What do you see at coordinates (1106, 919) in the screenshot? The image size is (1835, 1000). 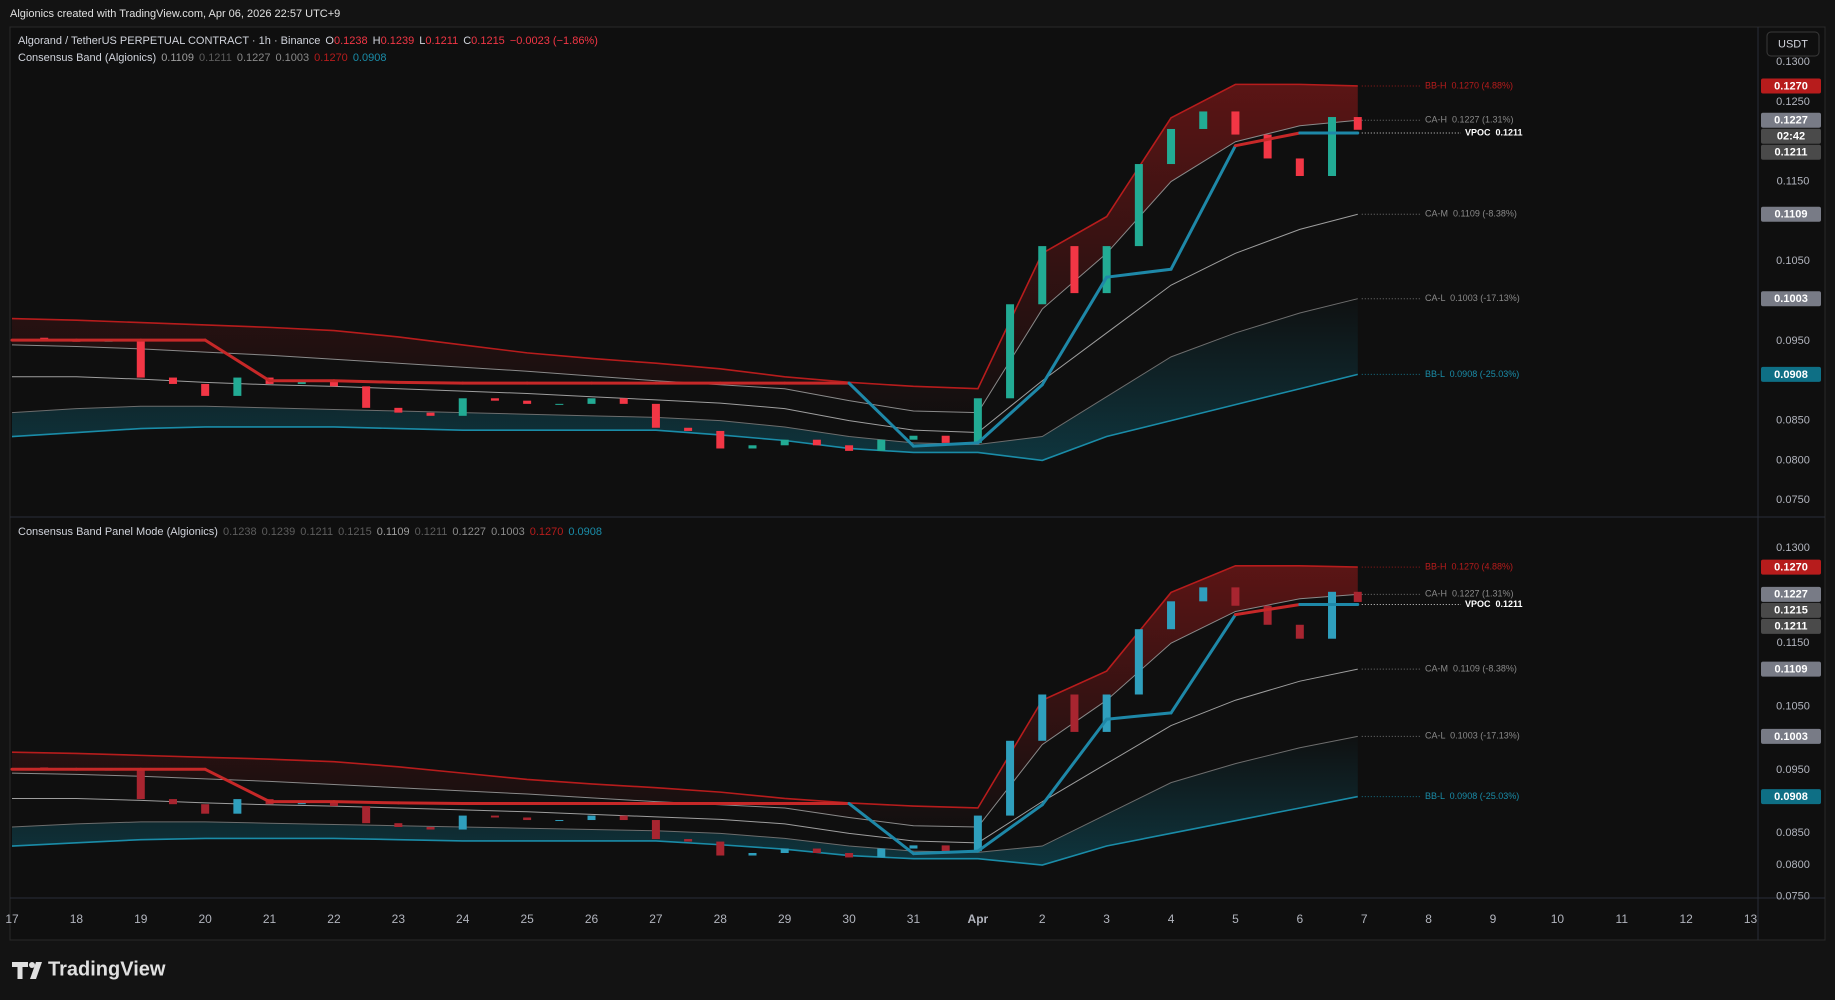 I see `x-tick-label: 3` at bounding box center [1106, 919].